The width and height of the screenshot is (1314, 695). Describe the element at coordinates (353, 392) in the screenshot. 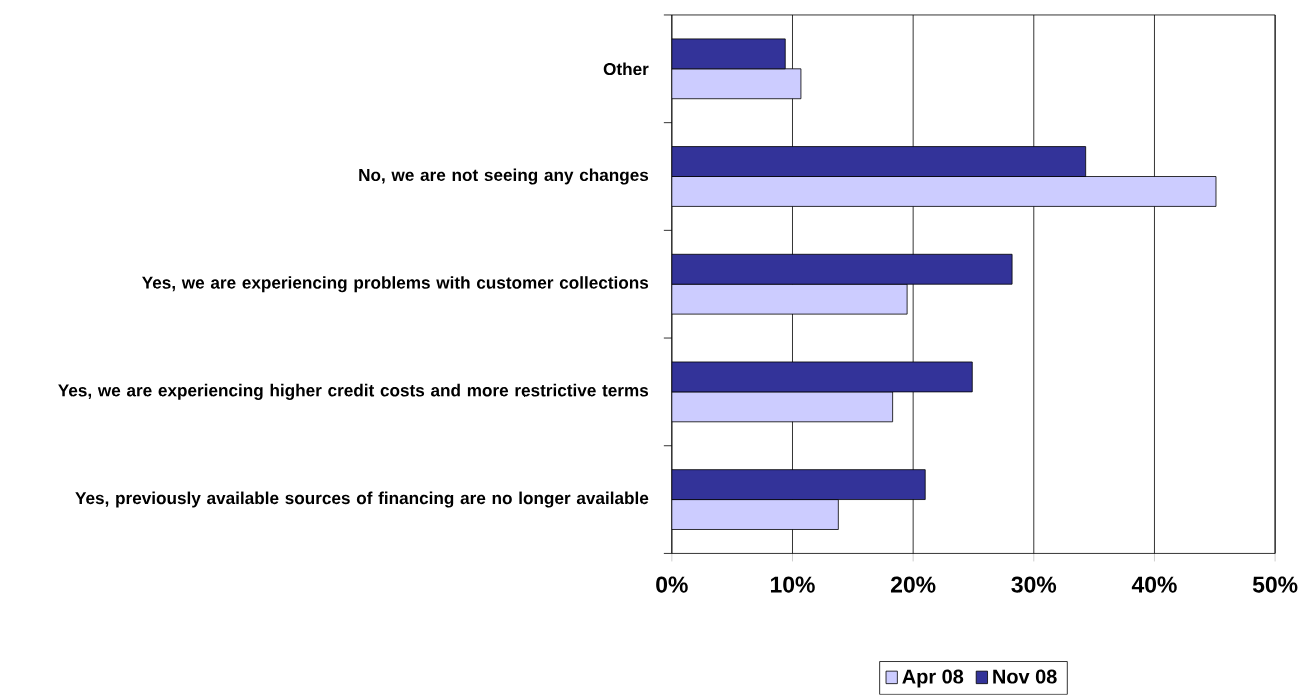

I see `y-tick-label: Yes, we are experiencing higher credit costs and more restrictive terms` at that location.